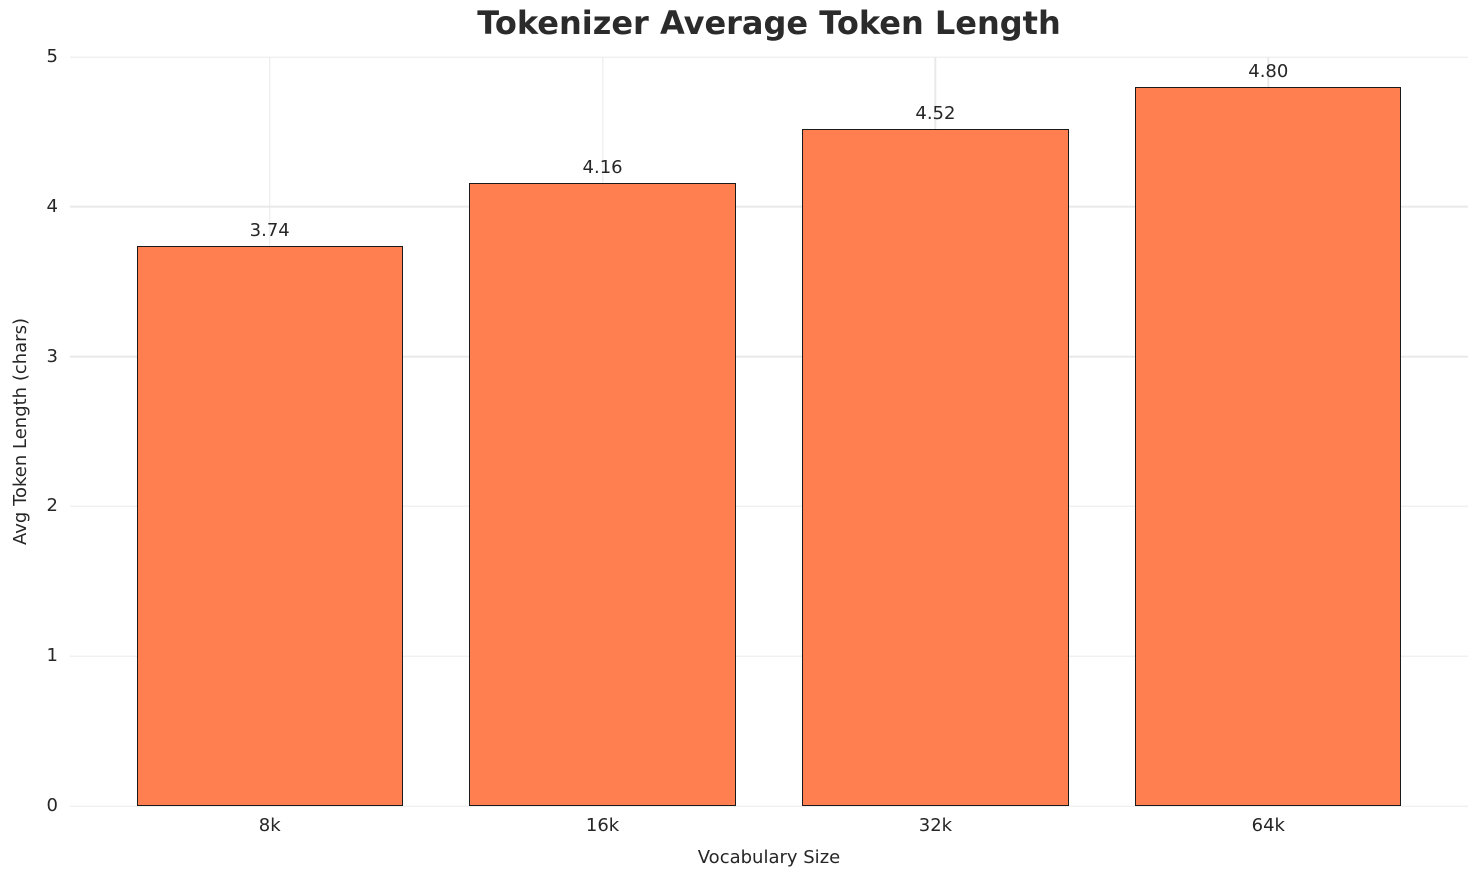 The height and width of the screenshot is (885, 1483). I want to click on bar-32k, so click(935, 467).